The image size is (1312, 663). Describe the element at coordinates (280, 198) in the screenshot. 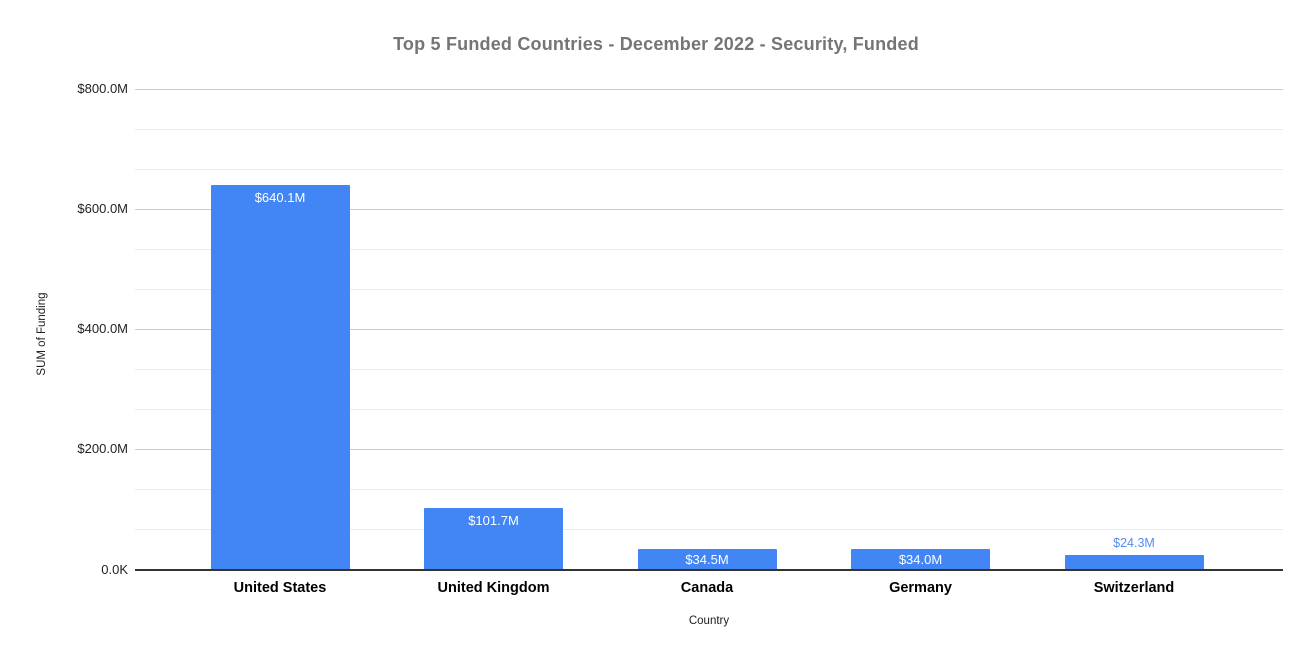

I see `bar-value-label-united-states: $640.1M` at that location.